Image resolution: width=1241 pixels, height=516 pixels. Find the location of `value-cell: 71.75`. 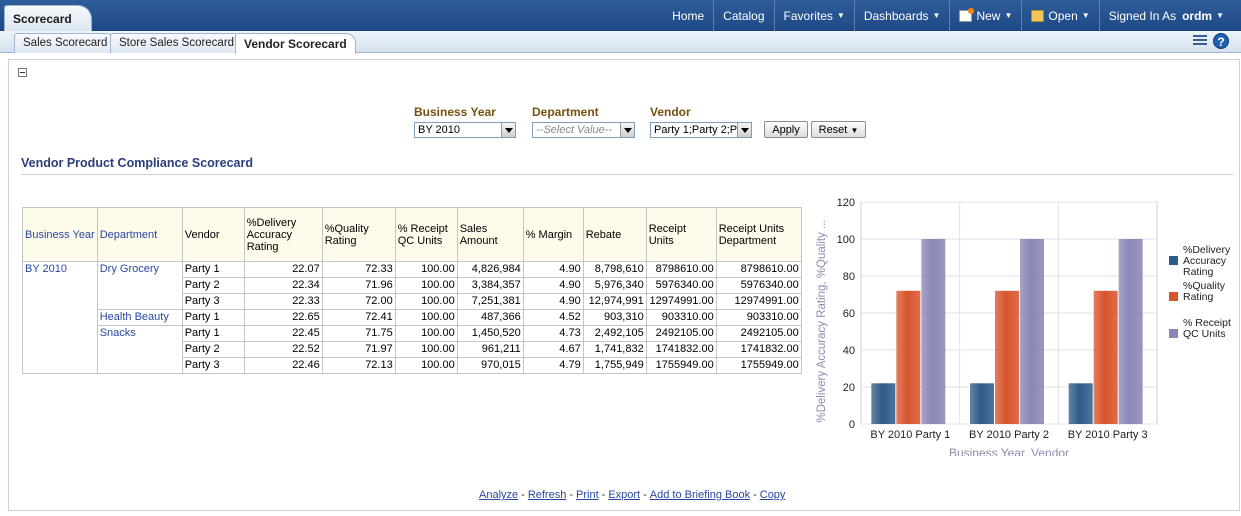

value-cell: 71.75 is located at coordinates (358, 333).